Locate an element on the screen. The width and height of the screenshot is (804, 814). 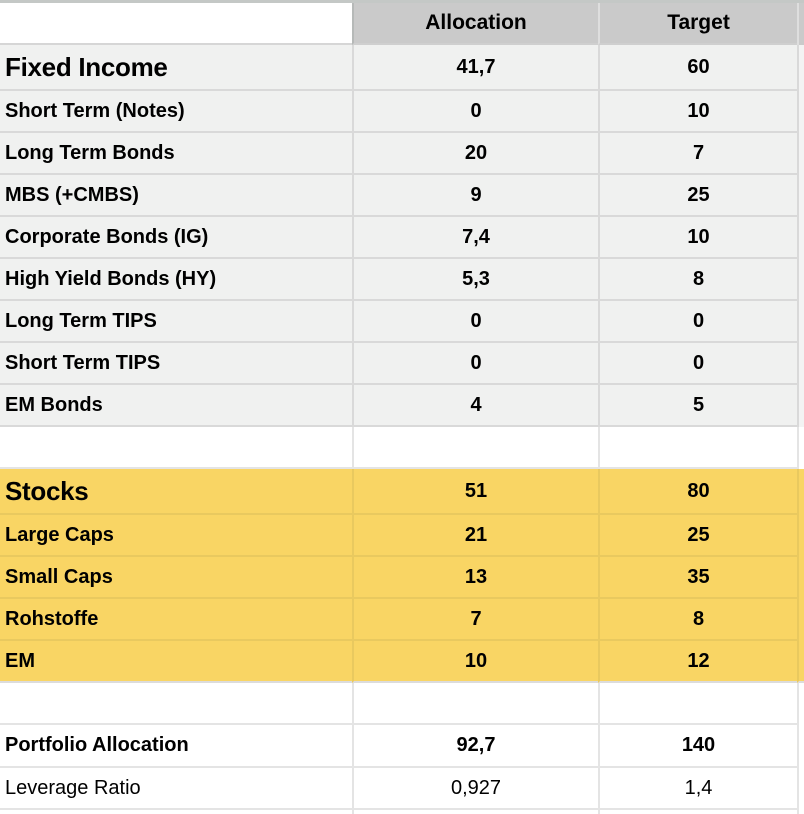
cell-label: EM is located at coordinates (176, 662).